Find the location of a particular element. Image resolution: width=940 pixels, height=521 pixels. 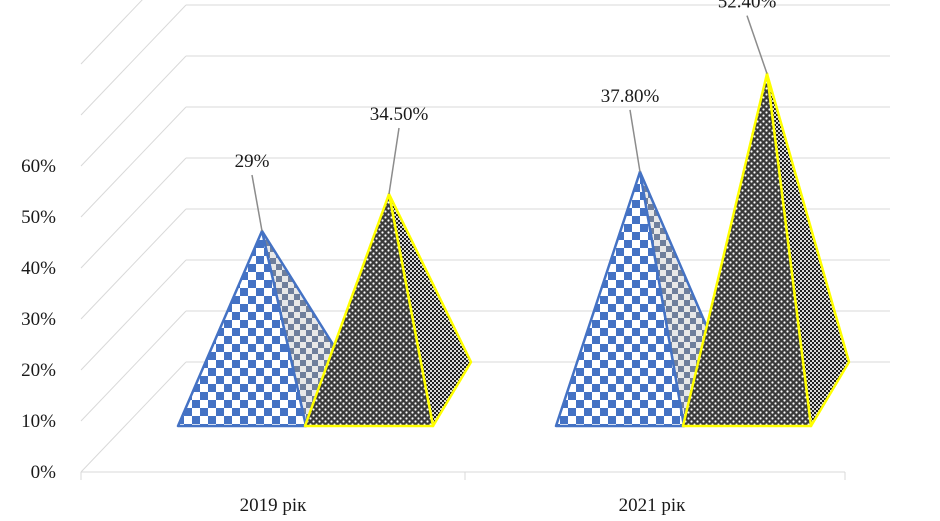

y-tick-label: 0% is located at coordinates (44, 472).